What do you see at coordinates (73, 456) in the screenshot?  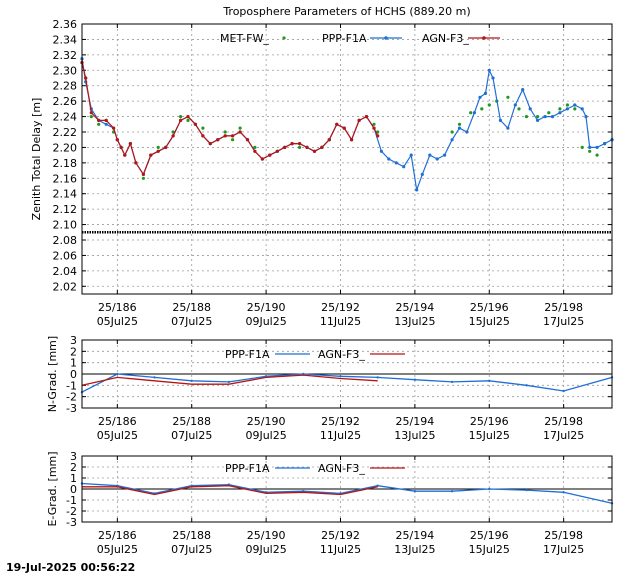 I see `y-tick-label: 3` at bounding box center [73, 456].